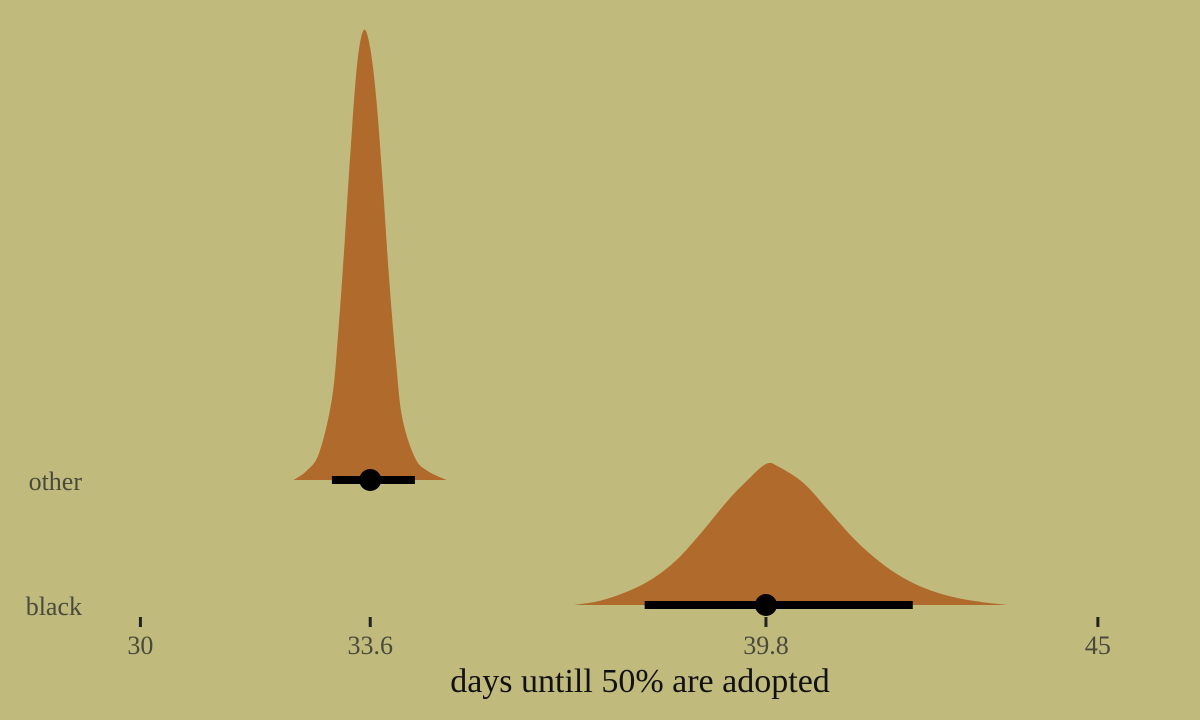  Describe the element at coordinates (56, 481) in the screenshot. I see `category-label-other: other` at that location.